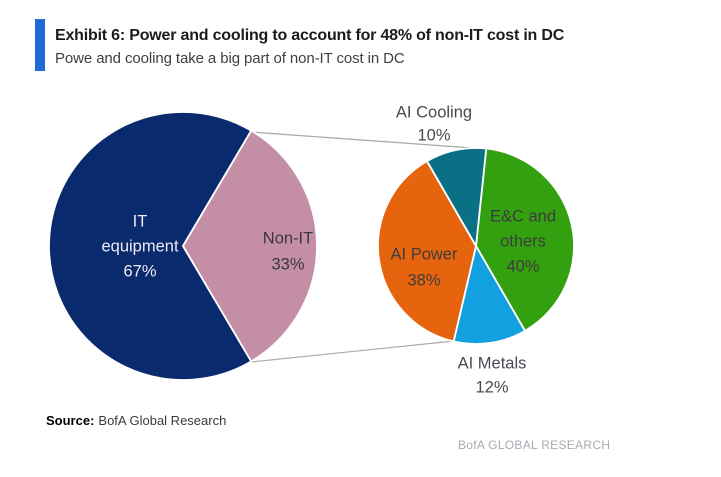 The image size is (721, 477). I want to click on source-line: Source: BofA Global Research, so click(136, 420).